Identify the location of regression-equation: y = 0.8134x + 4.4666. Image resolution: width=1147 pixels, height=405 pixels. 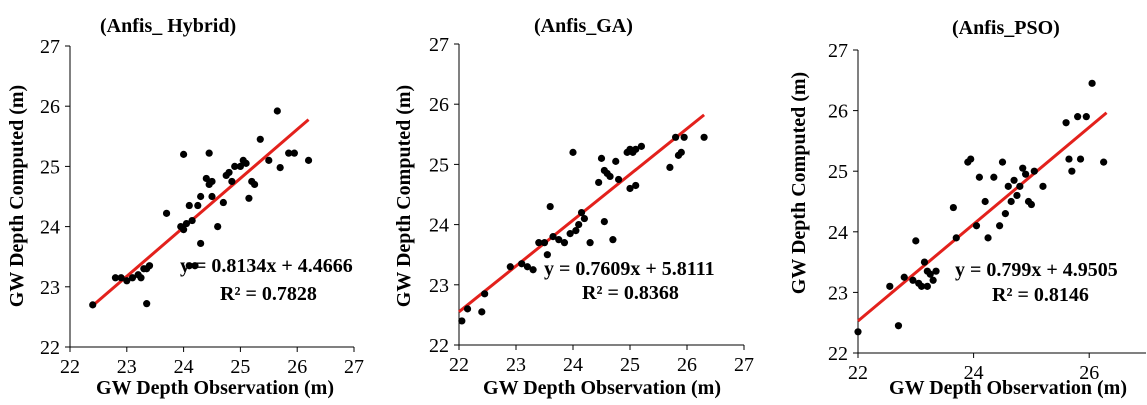
(266, 266).